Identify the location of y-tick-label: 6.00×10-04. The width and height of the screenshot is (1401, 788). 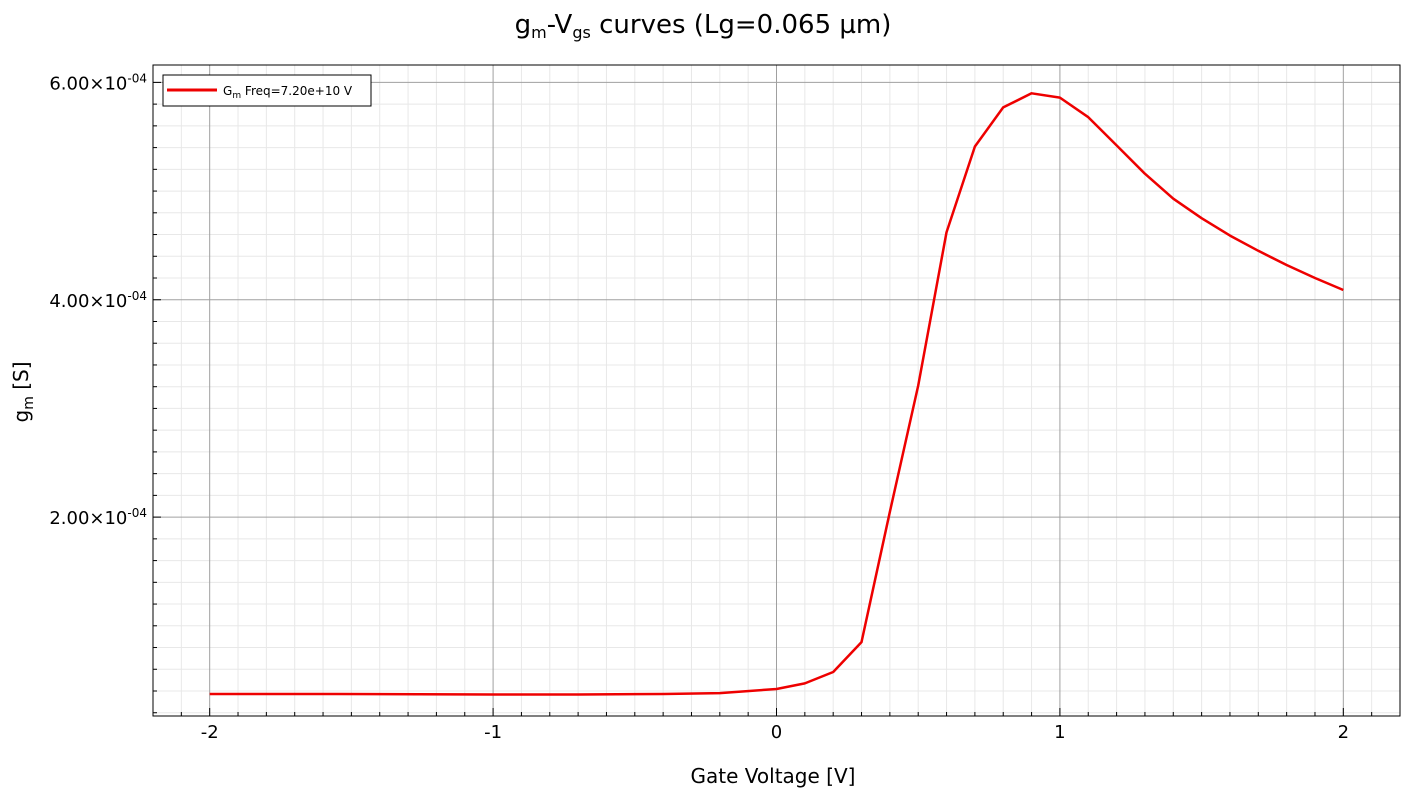
(98, 82).